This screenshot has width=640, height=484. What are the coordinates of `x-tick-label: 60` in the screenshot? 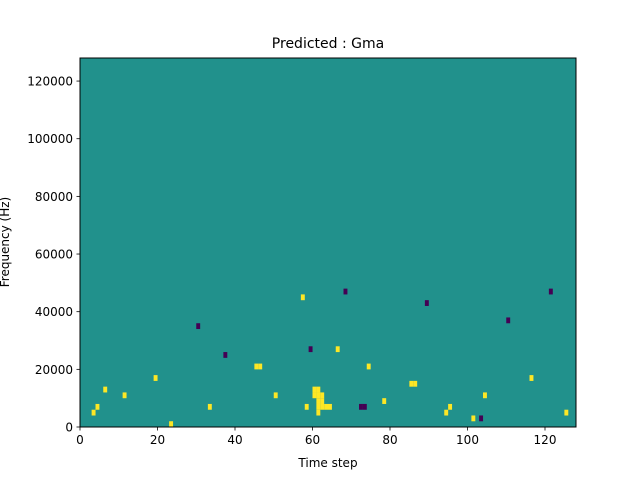 It's located at (312, 440).